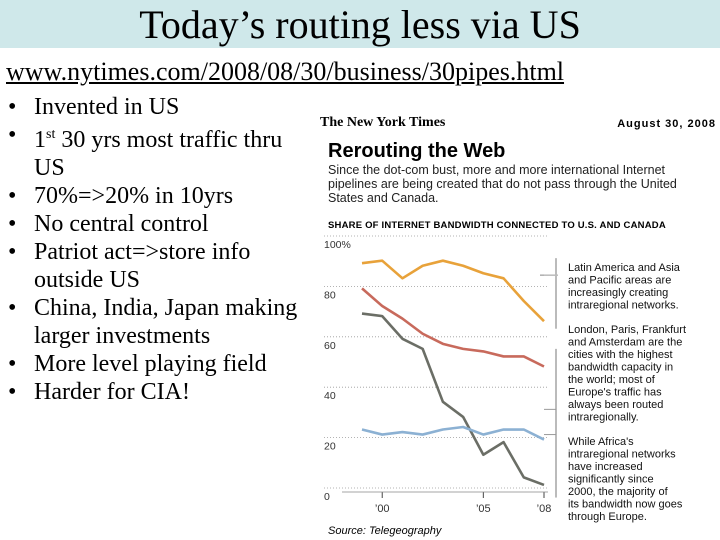  I want to click on series-line-latam, so click(453, 291).